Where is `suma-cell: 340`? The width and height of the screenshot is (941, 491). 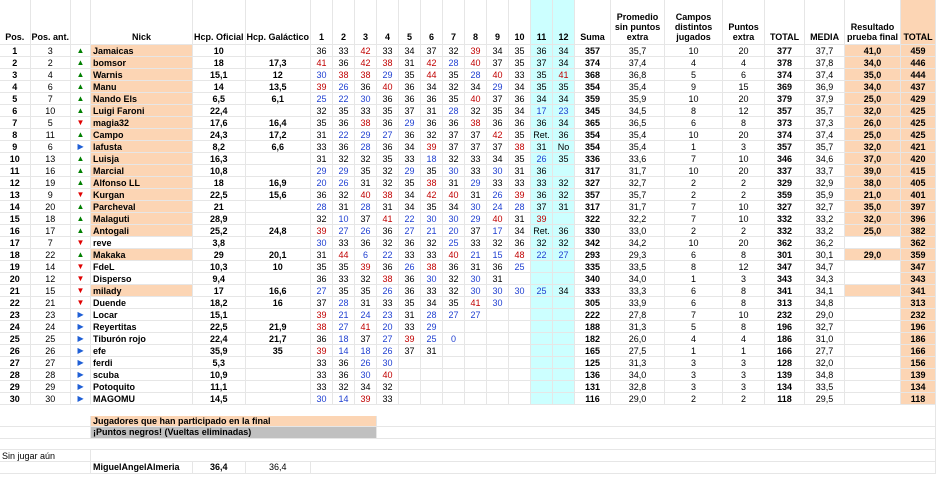
suma-cell: 340 is located at coordinates (593, 278).